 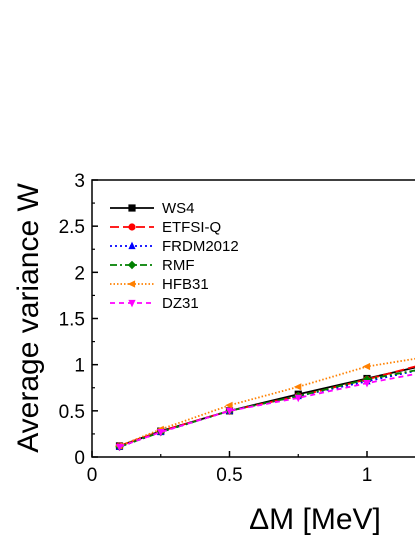 What do you see at coordinates (152, 208) in the screenshot?
I see `legend-entry-ws4: WS4` at bounding box center [152, 208].